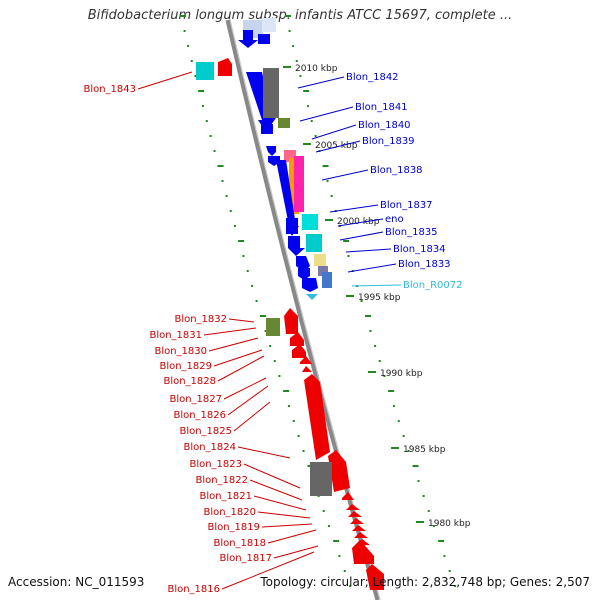  Describe the element at coordinates (388, 141) in the screenshot. I see `gene-label-forward: Blon_1839` at that location.